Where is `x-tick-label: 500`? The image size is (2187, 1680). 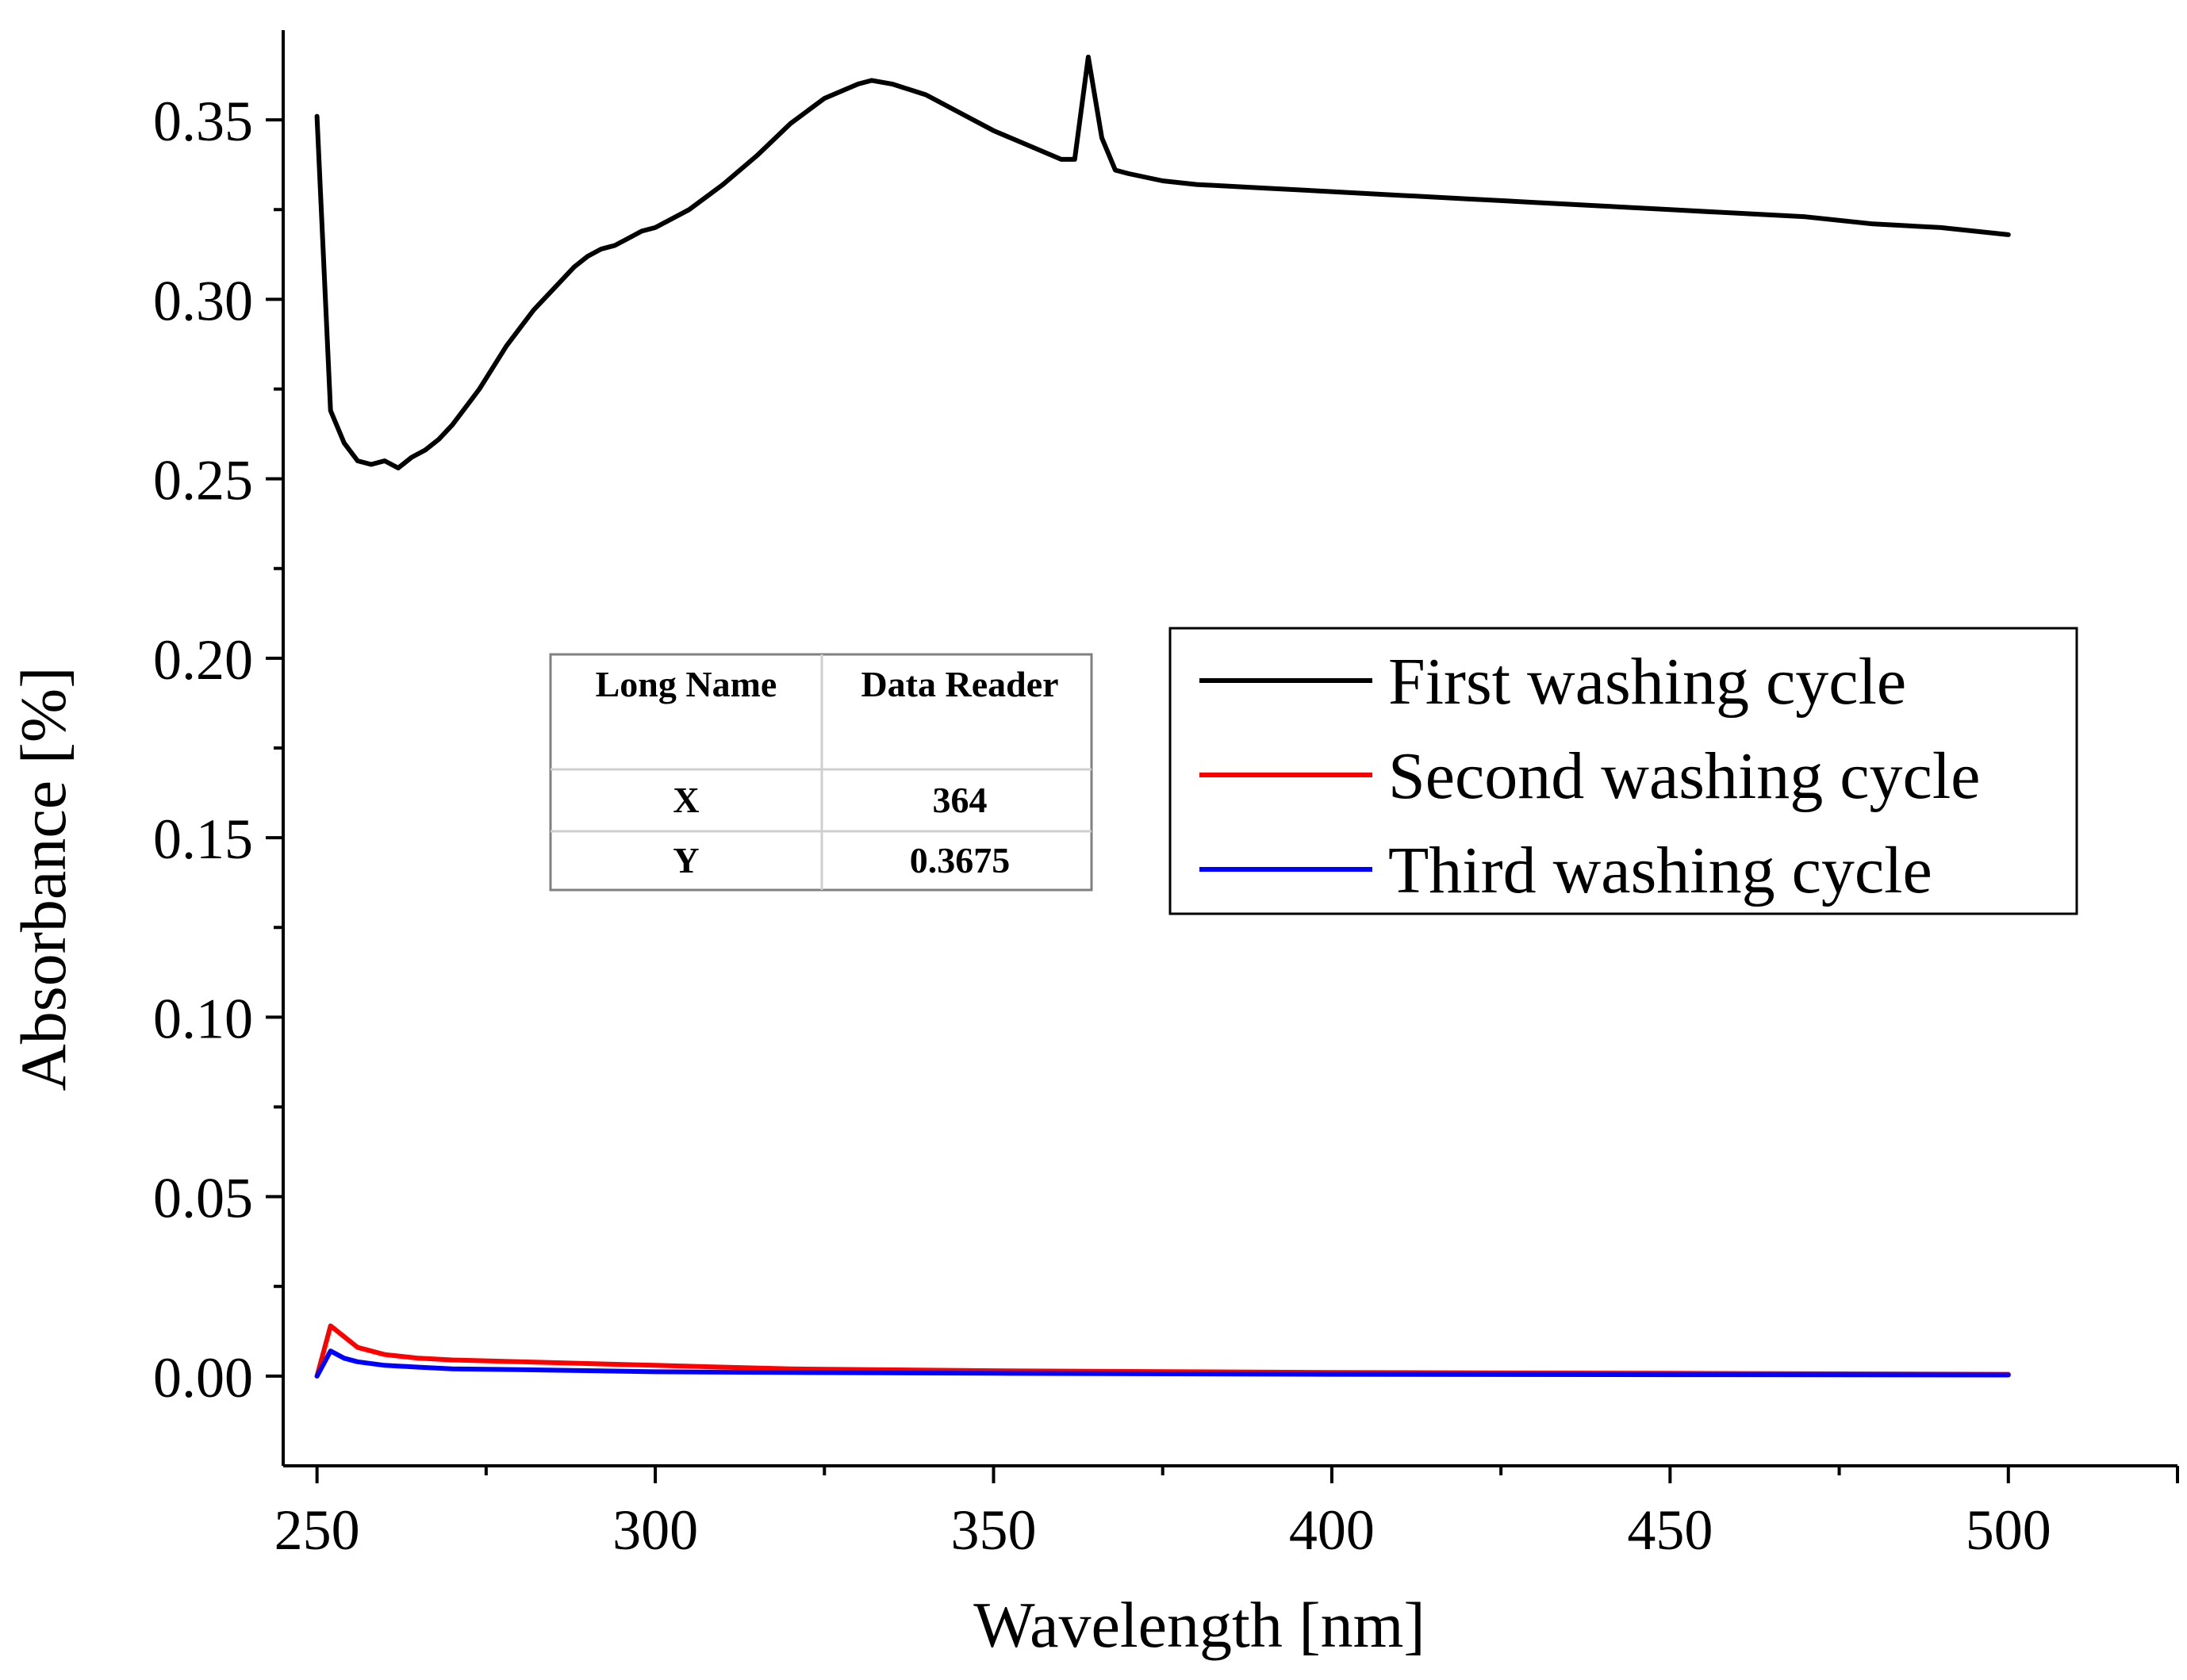
x-tick-label: 500 is located at coordinates (2008, 1530).